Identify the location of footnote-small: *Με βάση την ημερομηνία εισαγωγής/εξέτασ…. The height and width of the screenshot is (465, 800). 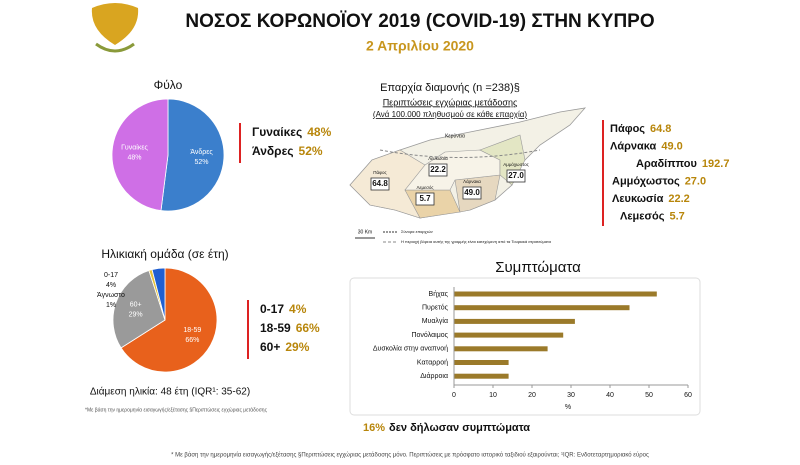
(176, 409).